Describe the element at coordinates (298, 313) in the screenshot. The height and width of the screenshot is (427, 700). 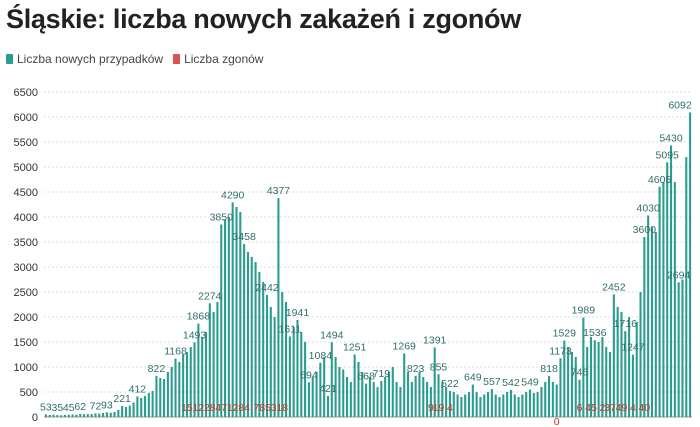
I see `data-label-cases-66: 1941` at that location.